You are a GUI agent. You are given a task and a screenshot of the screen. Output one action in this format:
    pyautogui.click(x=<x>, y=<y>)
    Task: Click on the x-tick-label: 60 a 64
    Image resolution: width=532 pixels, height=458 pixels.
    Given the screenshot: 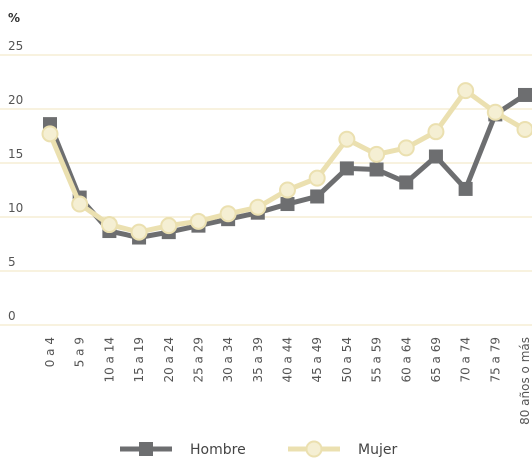 What is the action you would take?
    pyautogui.click(x=406, y=360)
    